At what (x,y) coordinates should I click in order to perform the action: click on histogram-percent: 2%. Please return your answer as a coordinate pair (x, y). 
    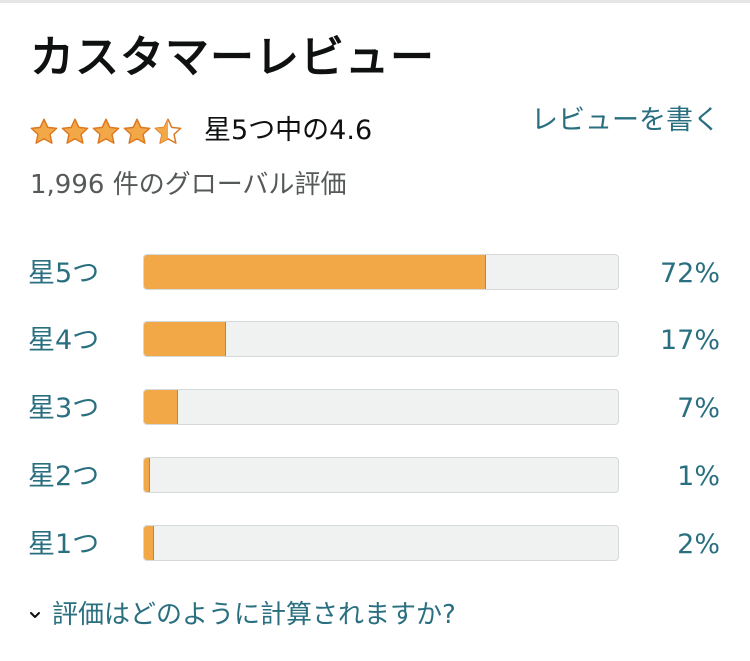
    Looking at the image, I should click on (698, 544).